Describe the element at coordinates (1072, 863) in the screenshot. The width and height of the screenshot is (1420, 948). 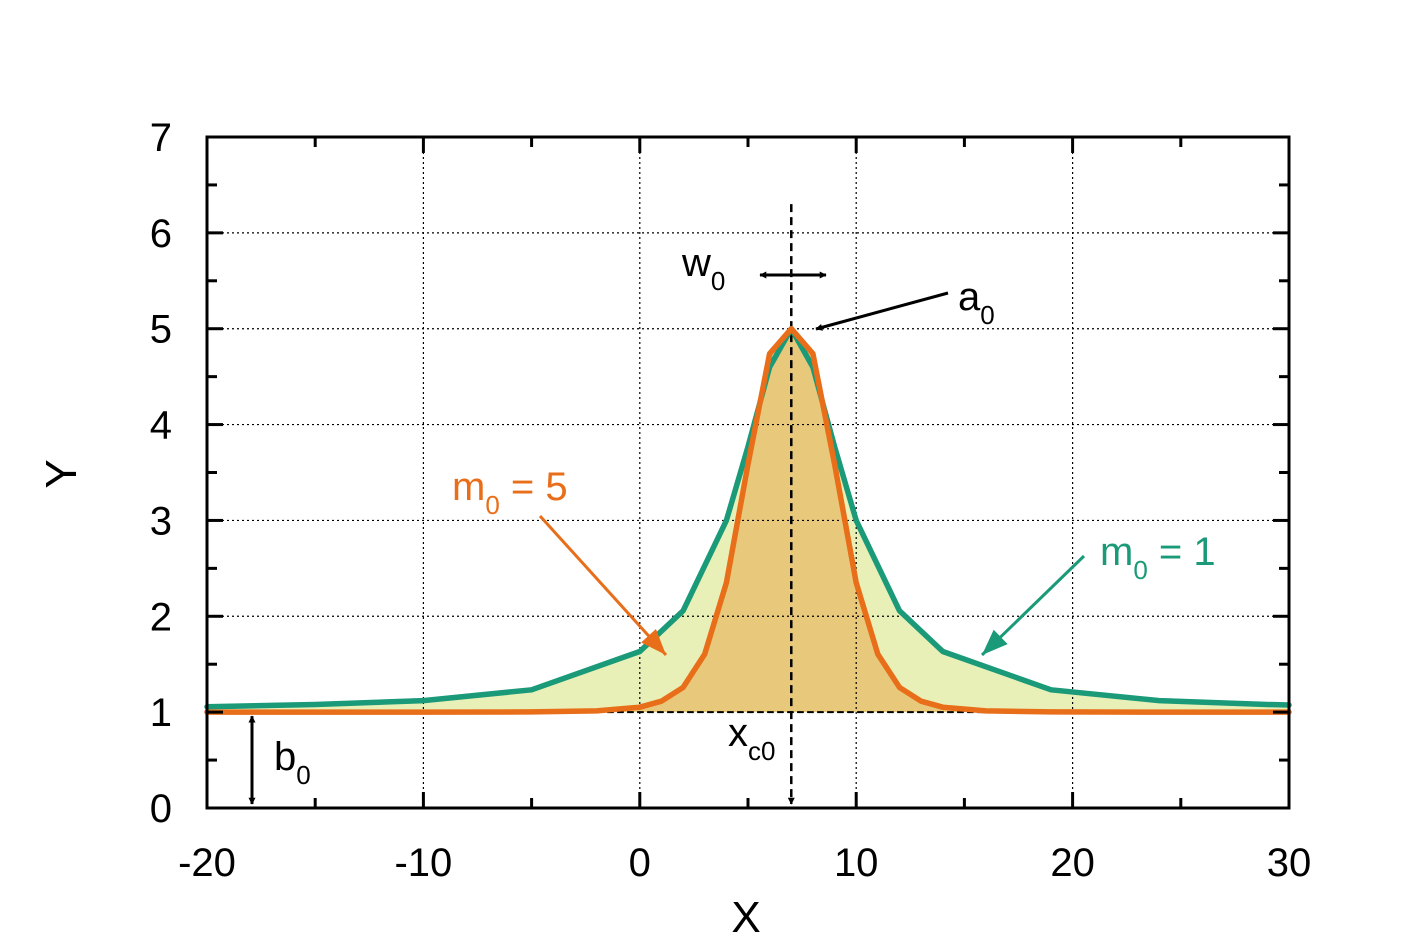
I see `x-tick-label: 20` at that location.